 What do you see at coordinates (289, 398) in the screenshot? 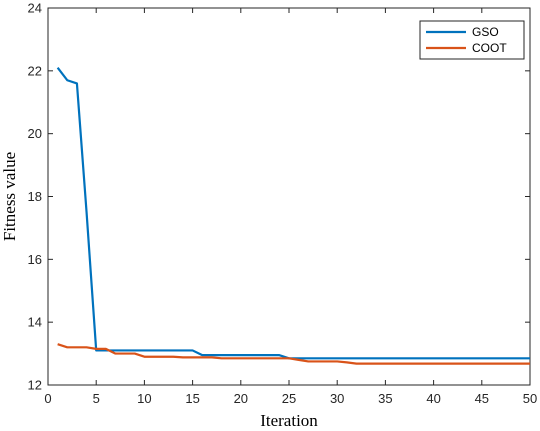
I see `x-tick-label: 25` at bounding box center [289, 398].